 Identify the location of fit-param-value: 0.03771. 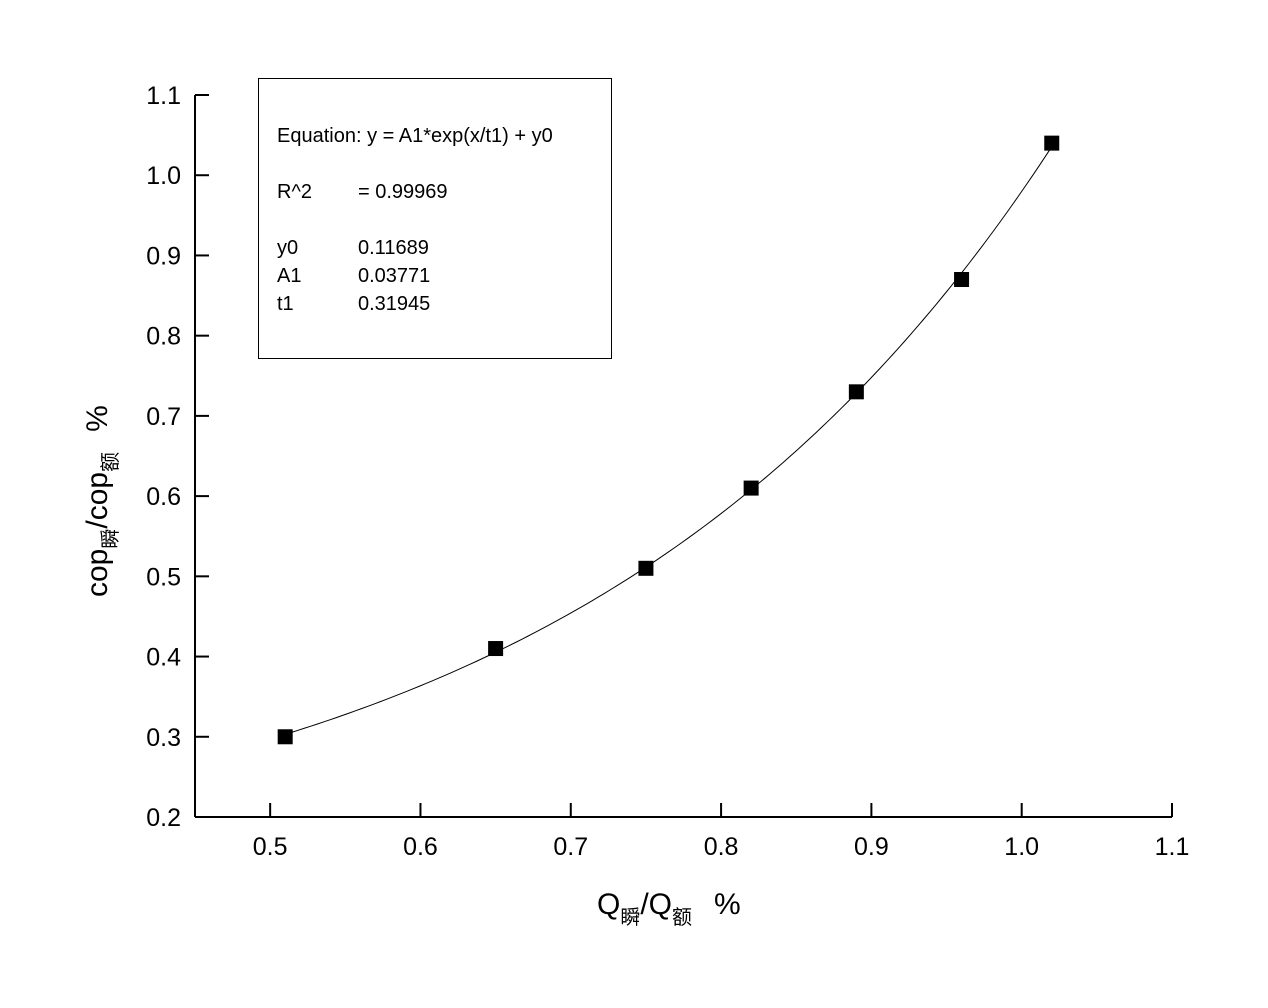
(394, 276).